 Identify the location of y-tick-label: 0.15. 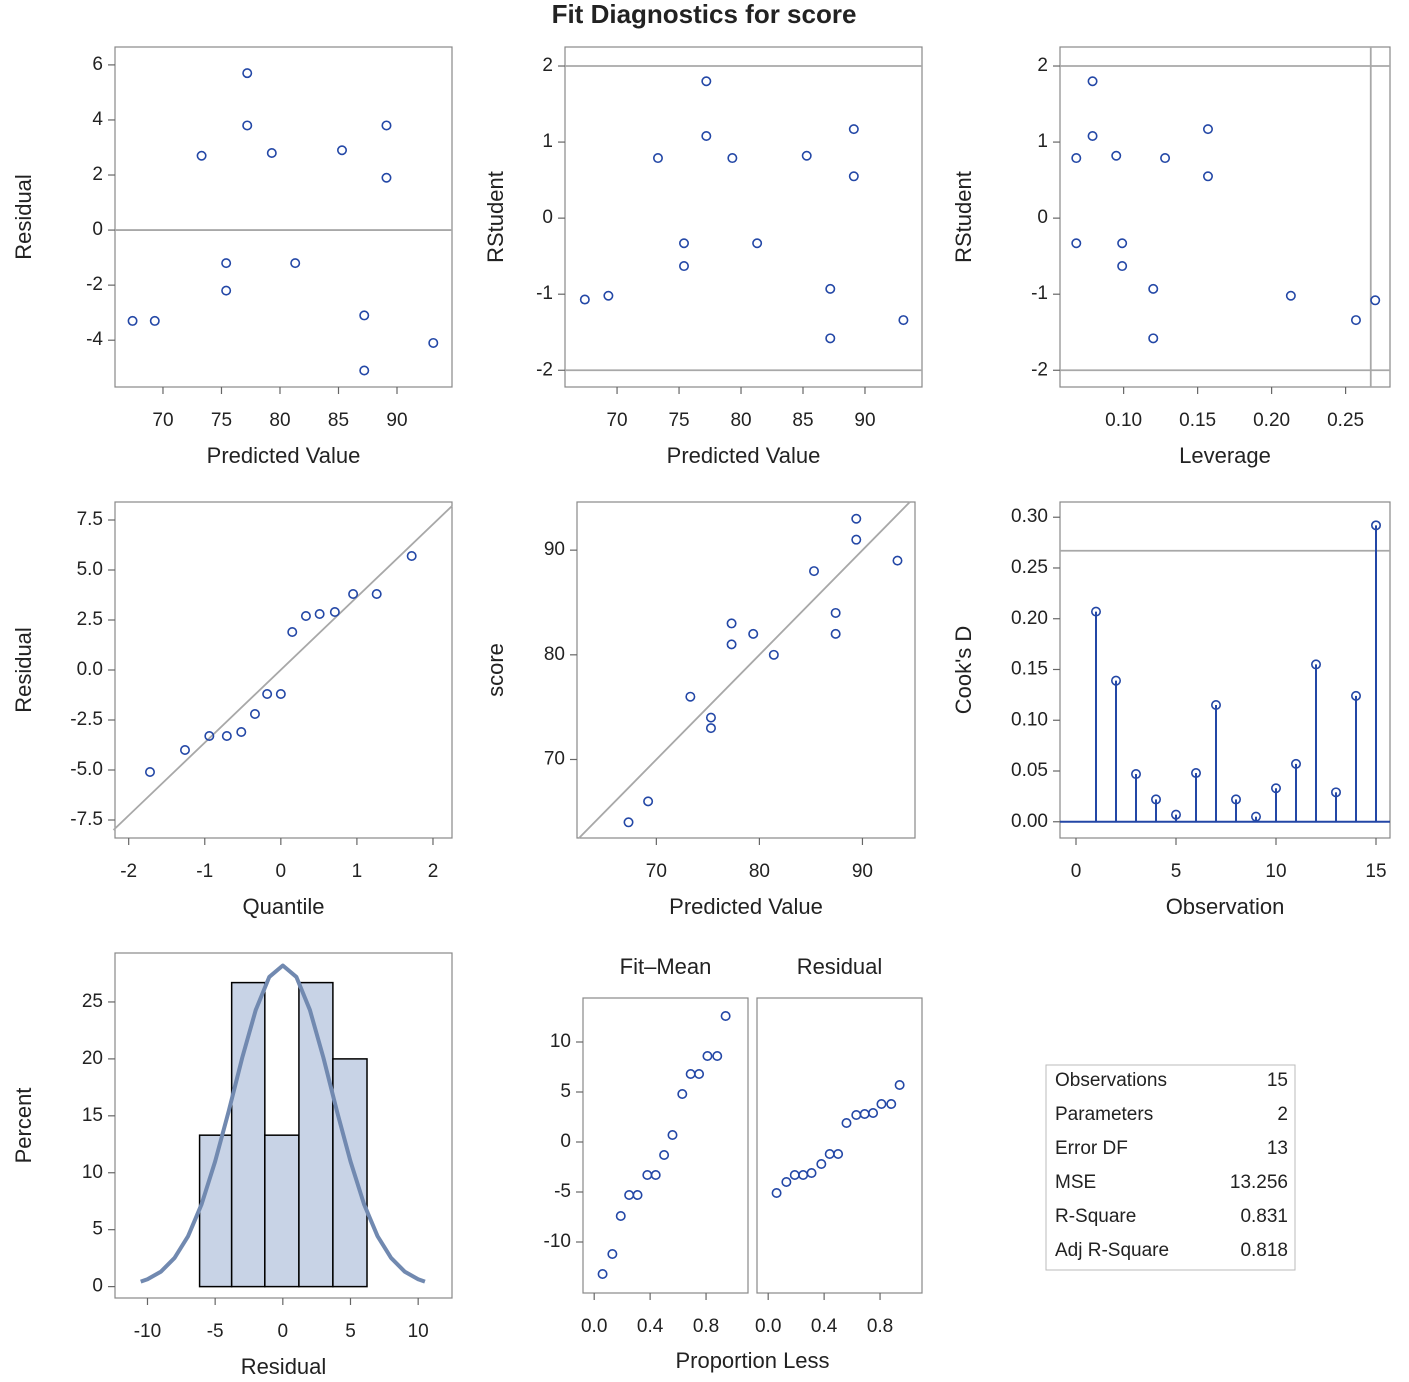
(1029, 669).